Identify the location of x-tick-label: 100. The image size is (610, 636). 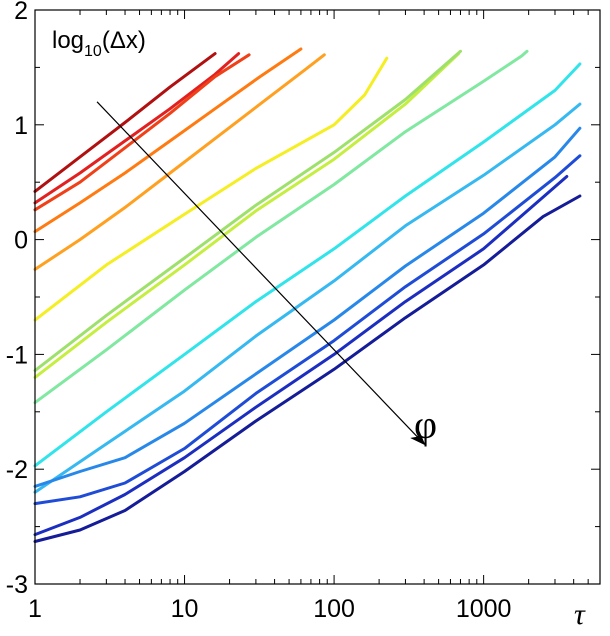
(334, 609).